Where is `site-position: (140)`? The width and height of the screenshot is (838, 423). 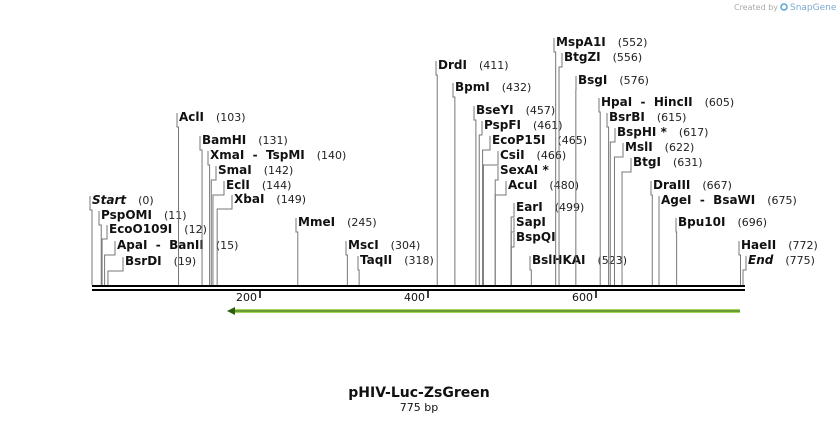
site-position: (140) is located at coordinates (332, 155).